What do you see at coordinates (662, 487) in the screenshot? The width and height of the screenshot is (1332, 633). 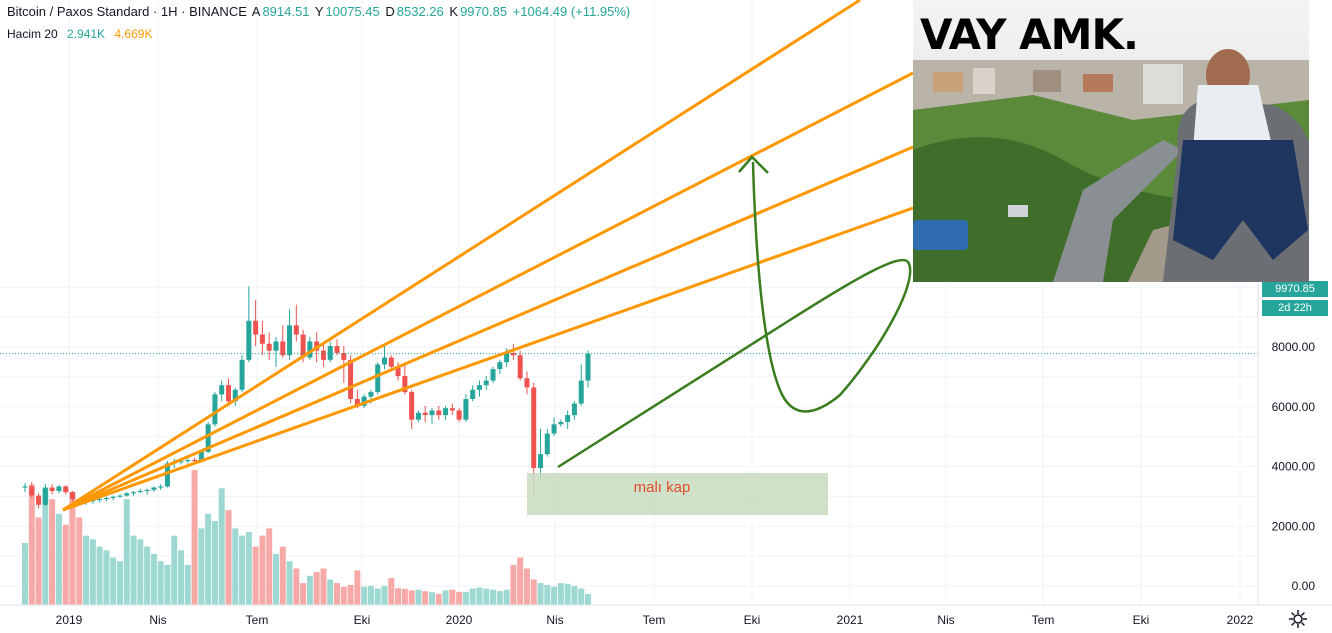 I see `annotation-text: malı kap` at bounding box center [662, 487].